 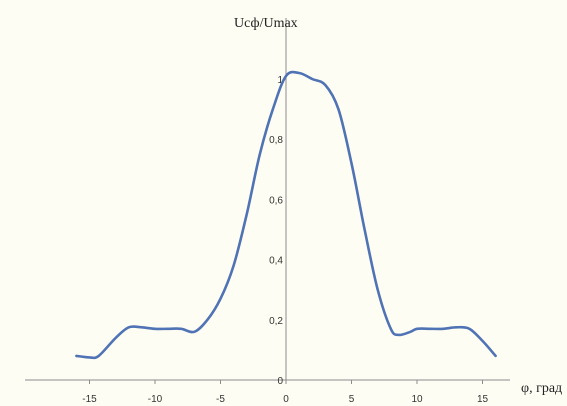 I want to click on y-axis-label: Uсф/Umax, so click(x=266, y=23).